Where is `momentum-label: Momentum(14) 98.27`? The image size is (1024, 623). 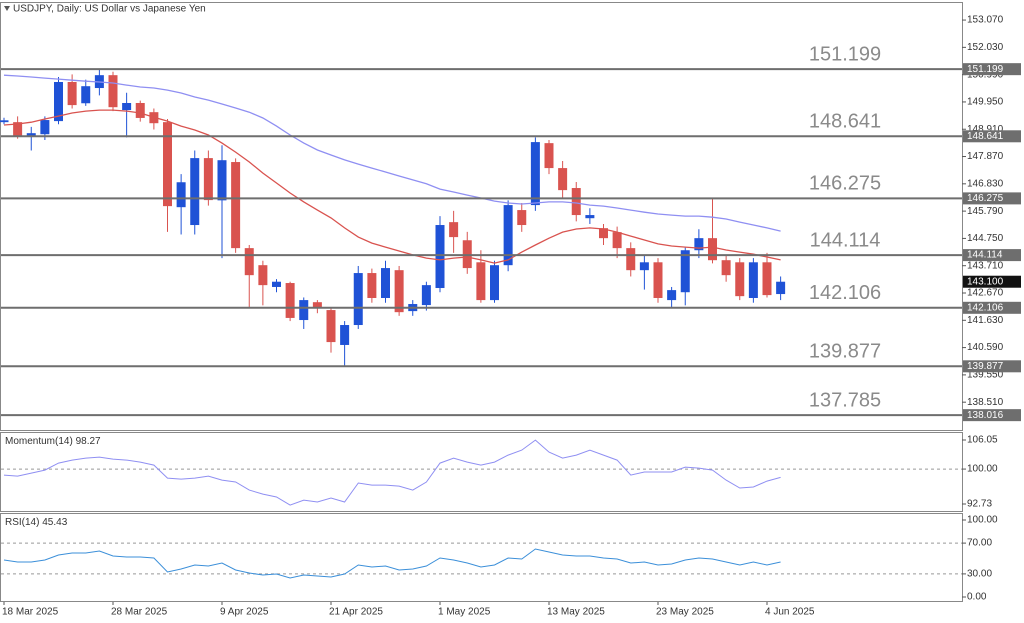
momentum-label: Momentum(14) 98.27 is located at coordinates (53, 441).